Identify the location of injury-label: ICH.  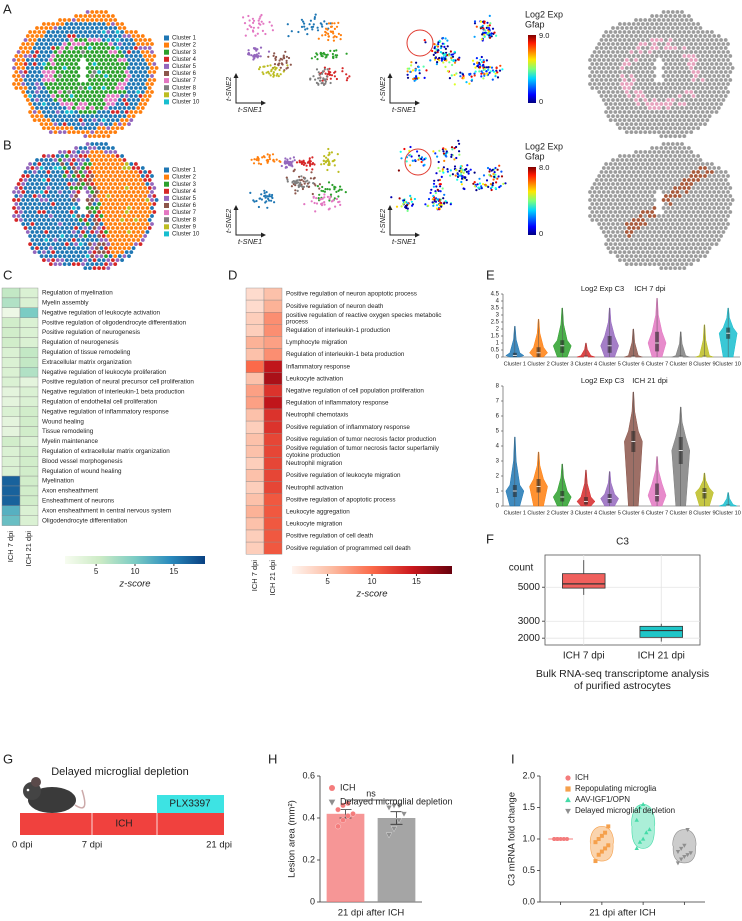
(123, 824).